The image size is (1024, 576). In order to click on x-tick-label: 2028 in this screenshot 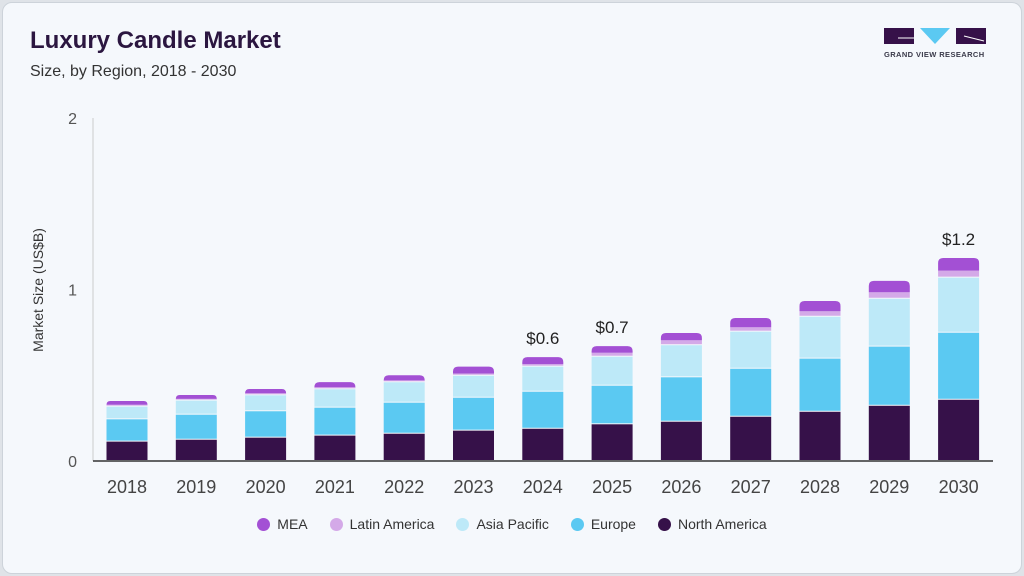, I will do `click(820, 487)`.